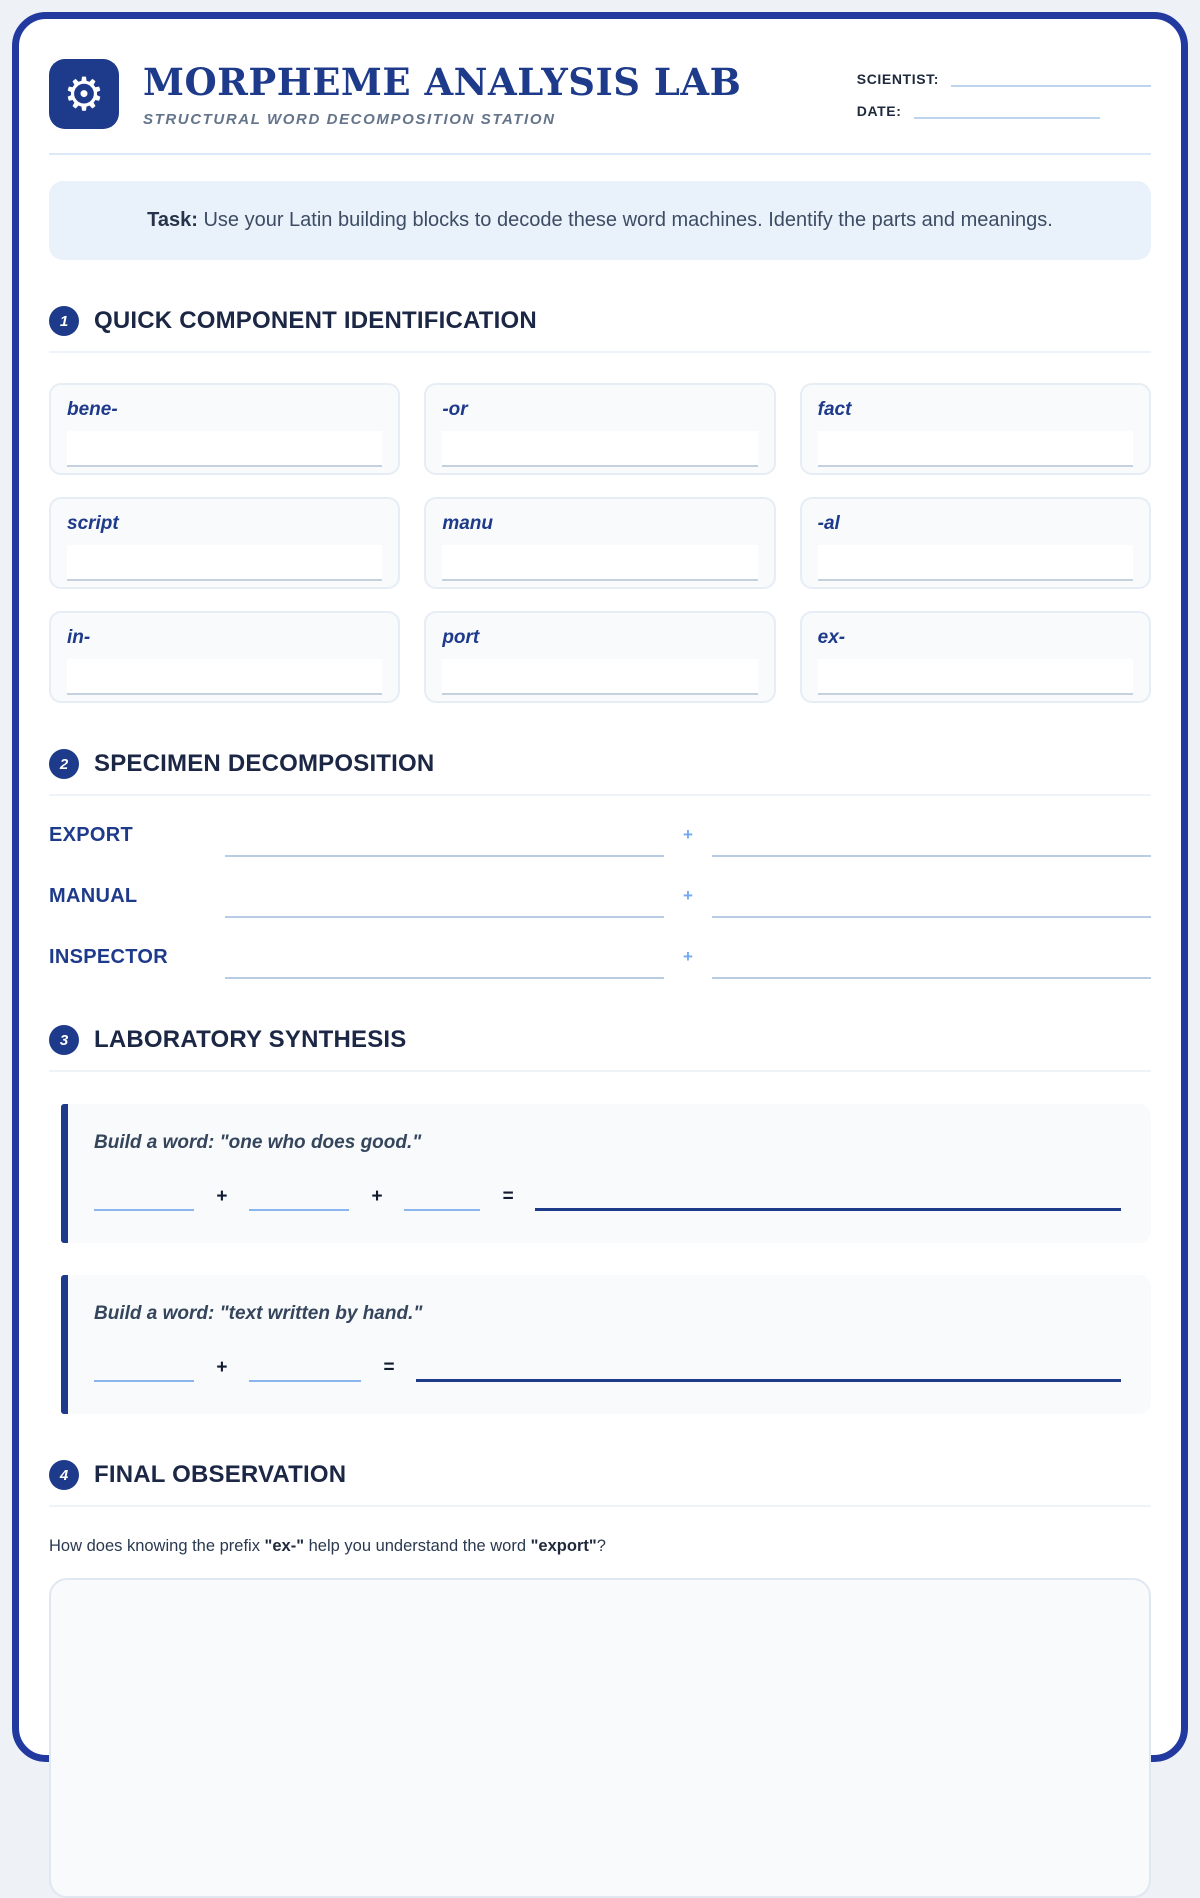 Image resolution: width=1200 pixels, height=1898 pixels. I want to click on morpheme-label: ex-, so click(831, 637).